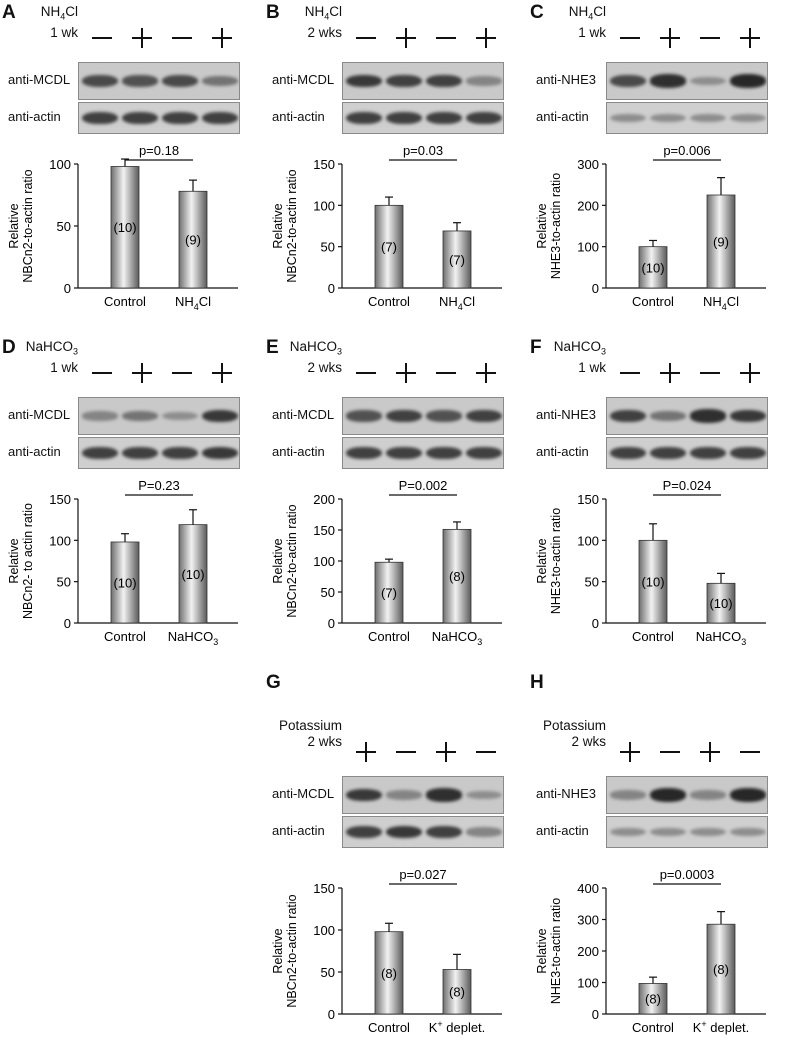  What do you see at coordinates (687, 874) in the screenshot?
I see `p-value-label: p=0.0003` at bounding box center [687, 874].